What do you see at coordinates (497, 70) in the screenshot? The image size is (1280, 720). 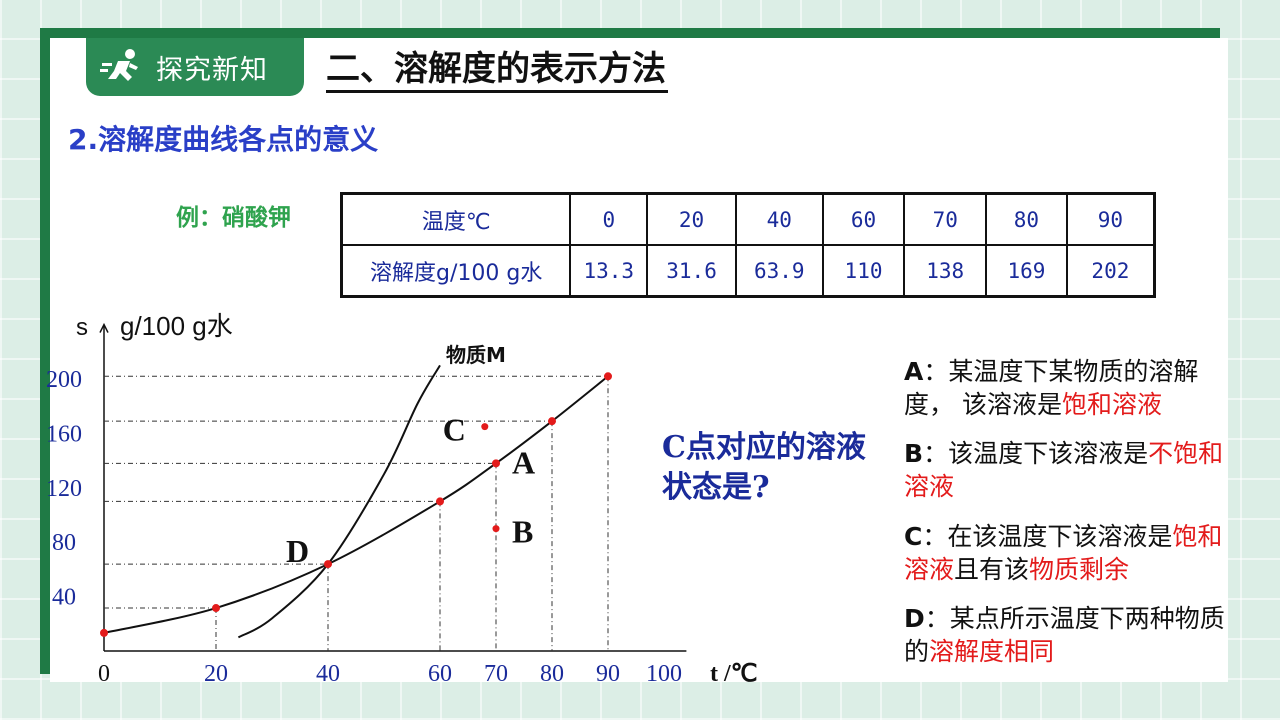 I see `page-title: 二、溶解度的表示方法` at bounding box center [497, 70].